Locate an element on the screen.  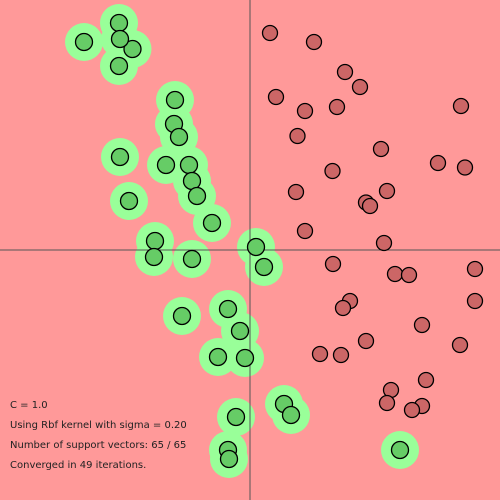
kernel-info-text: Using Rbf kernel with sigma = 0.20 is located at coordinates (98, 425).